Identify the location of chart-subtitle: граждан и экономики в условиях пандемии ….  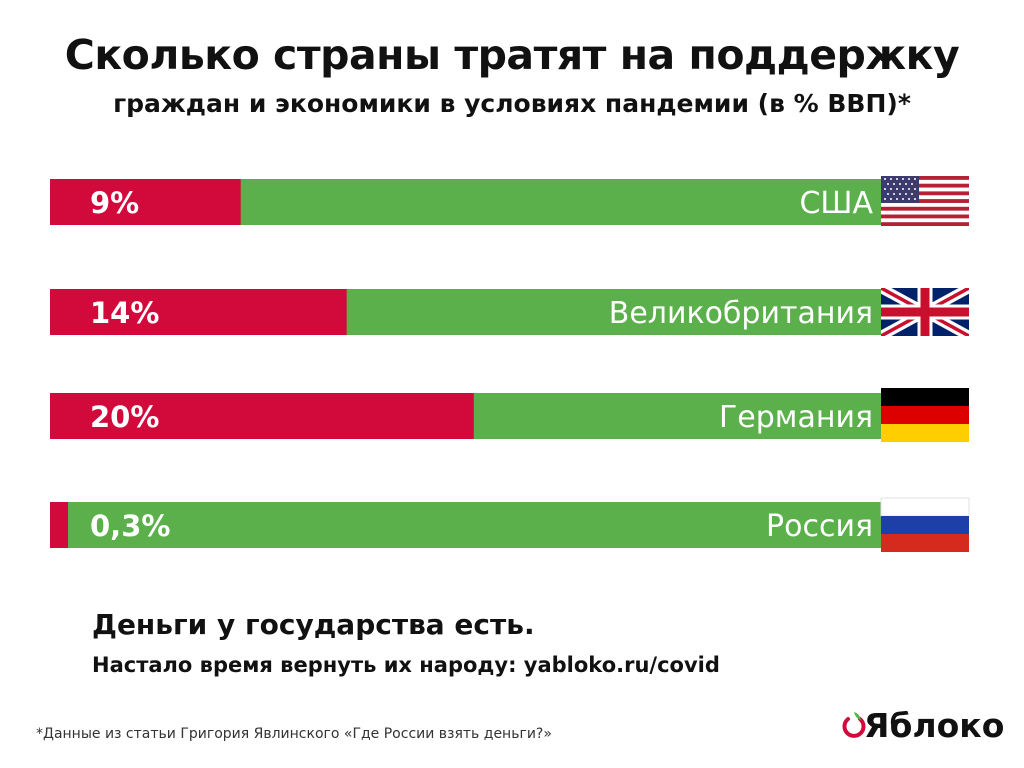
(512, 103).